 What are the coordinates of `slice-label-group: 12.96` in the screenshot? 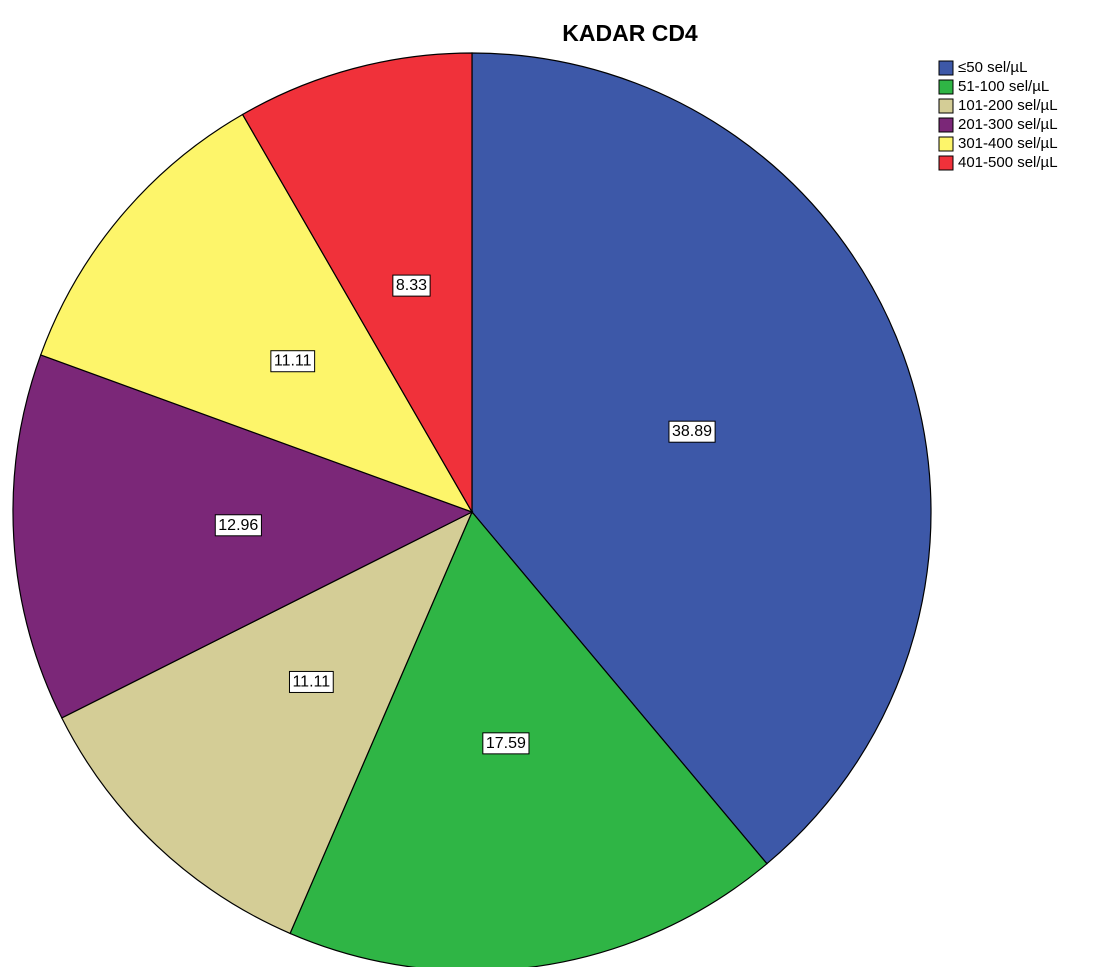 It's located at (238, 525).